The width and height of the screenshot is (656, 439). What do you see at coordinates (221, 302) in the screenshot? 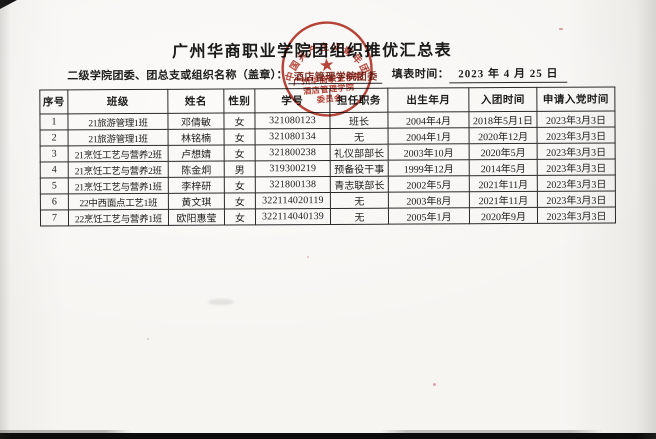
I see `scan-smudge` at bounding box center [221, 302].